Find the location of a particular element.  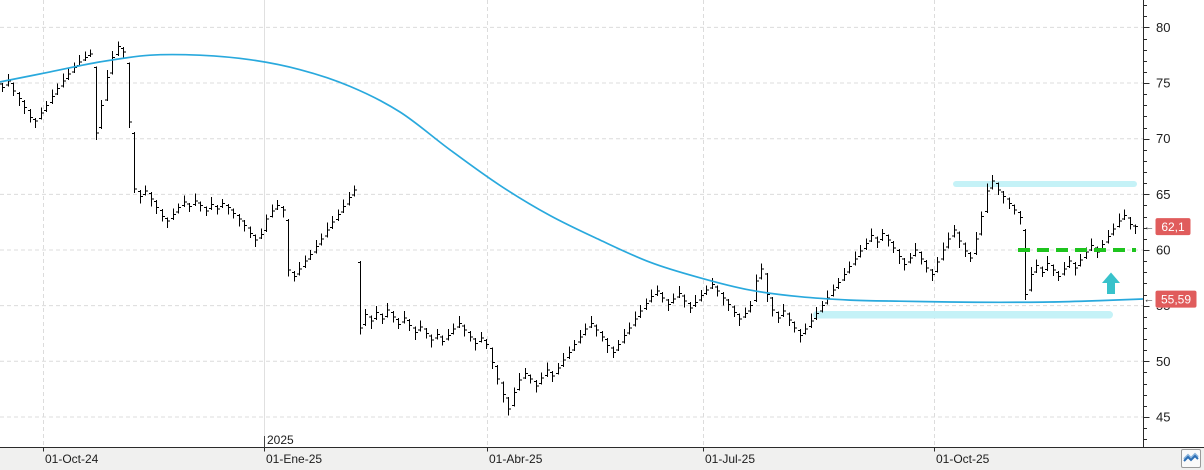

x-axis-label: 01-Ene-25 is located at coordinates (294, 459).